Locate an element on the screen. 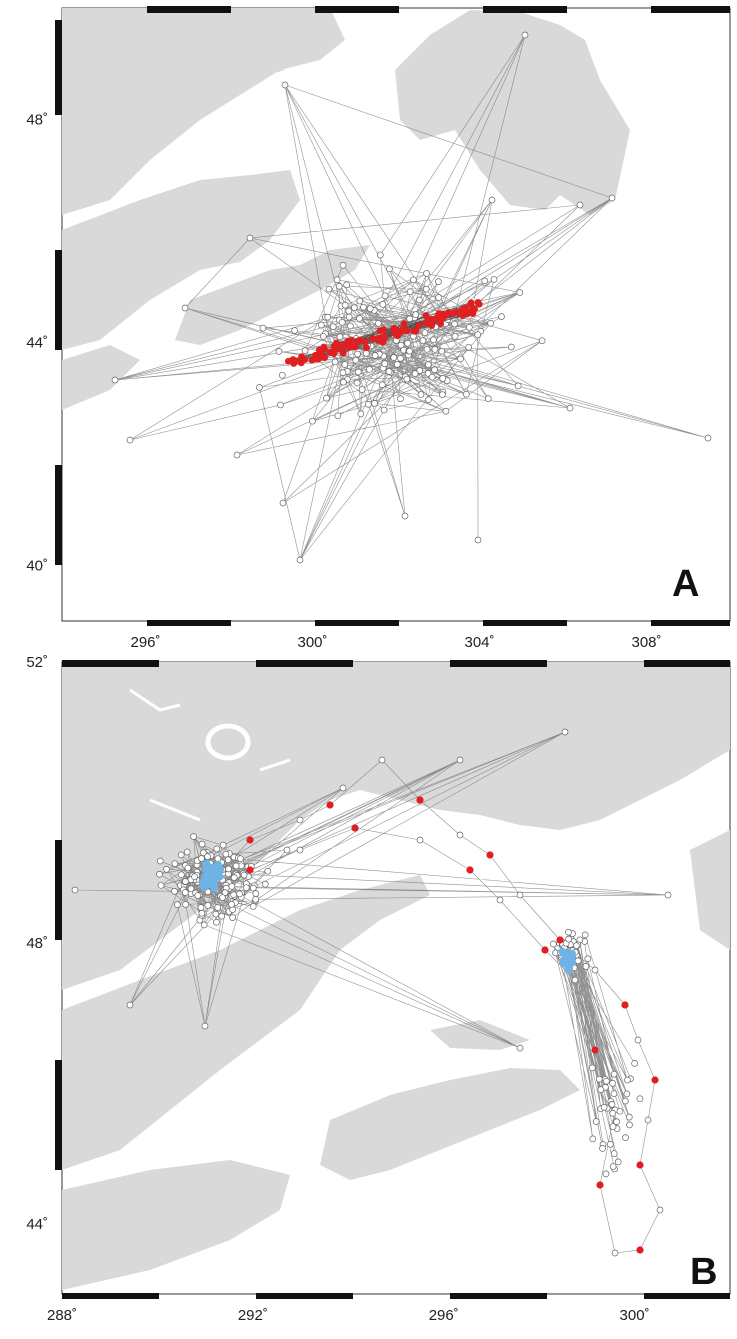  cluster-points-b is located at coordinates (387, 916).